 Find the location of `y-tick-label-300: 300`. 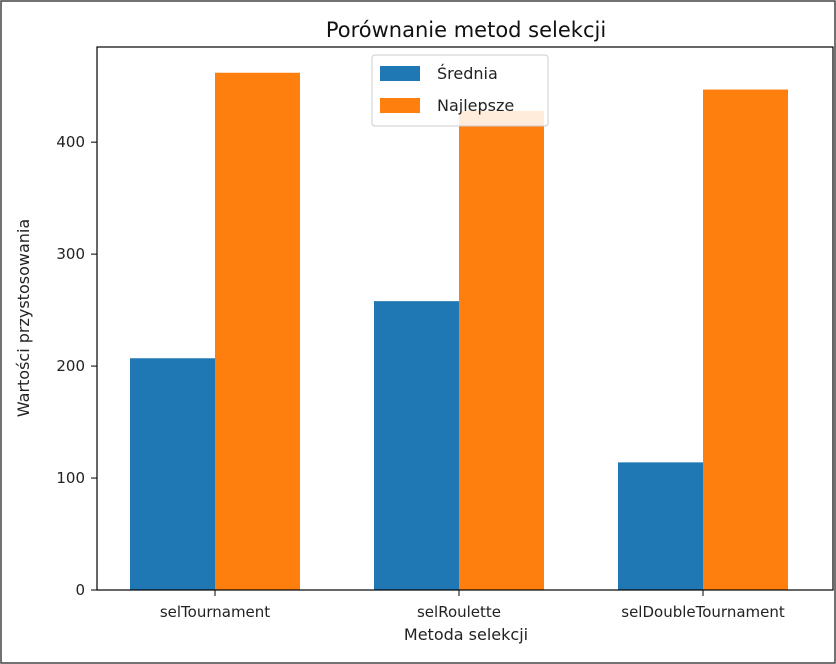

y-tick-label-300: 300 is located at coordinates (70, 254).